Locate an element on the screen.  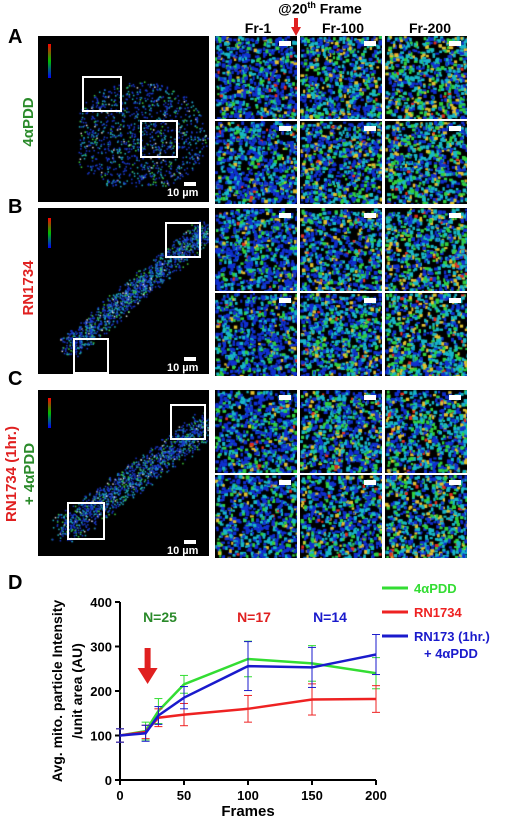
legend-label: RN173 (1hr.) is located at coordinates (452, 636).